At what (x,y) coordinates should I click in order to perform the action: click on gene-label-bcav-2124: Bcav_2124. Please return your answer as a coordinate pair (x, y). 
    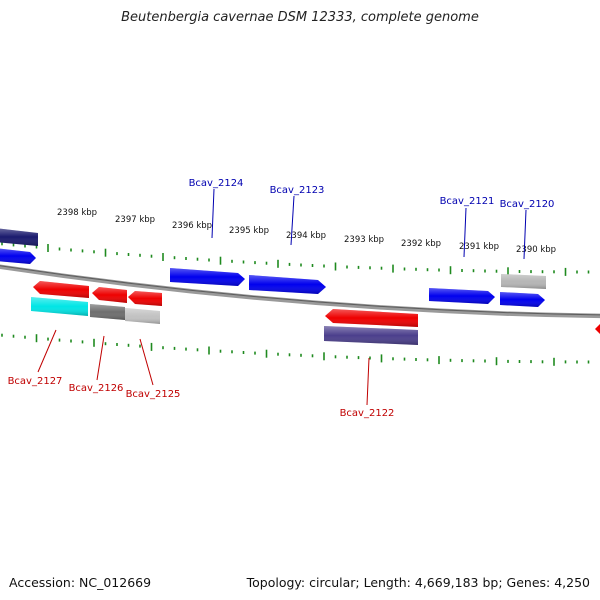
    Looking at the image, I should click on (216, 183).